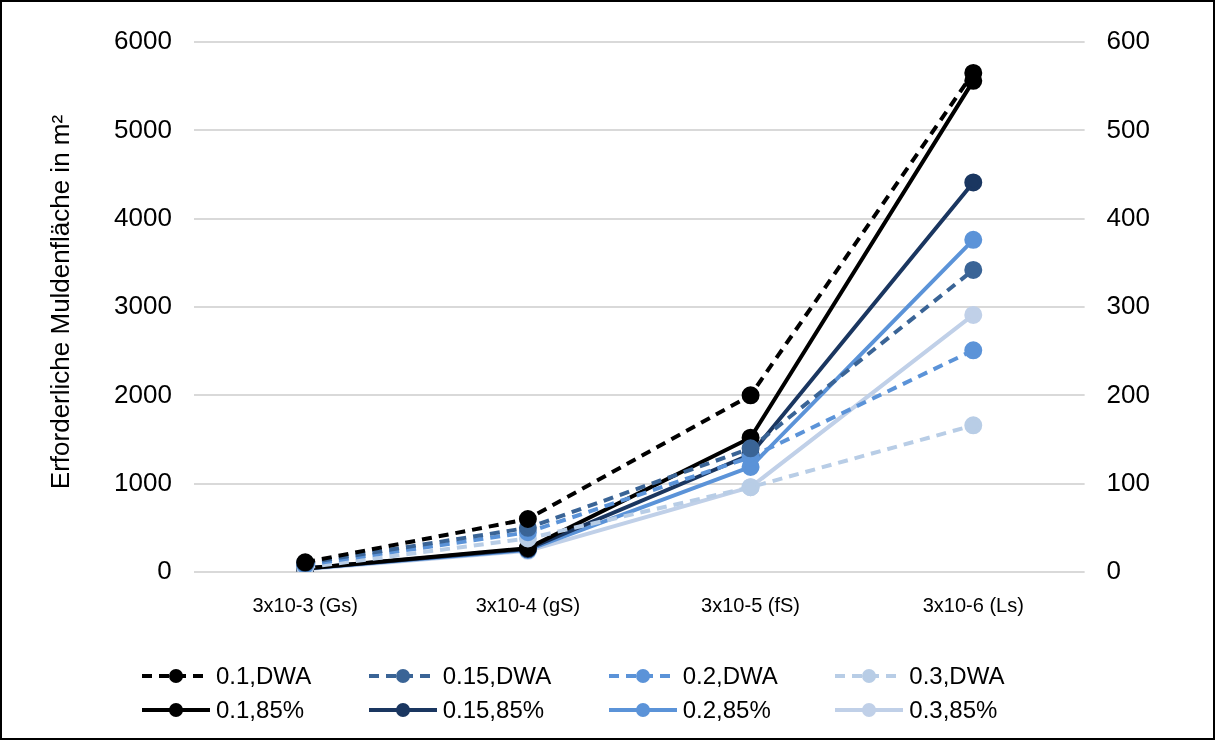  What do you see at coordinates (164, 570) in the screenshot?
I see `y-tick-label: 0` at bounding box center [164, 570].